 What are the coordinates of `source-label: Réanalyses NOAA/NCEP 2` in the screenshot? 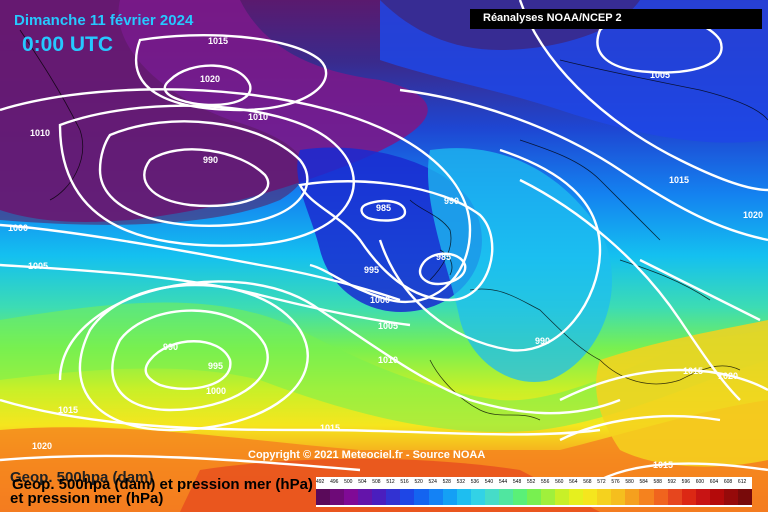 It's located at (552, 18).